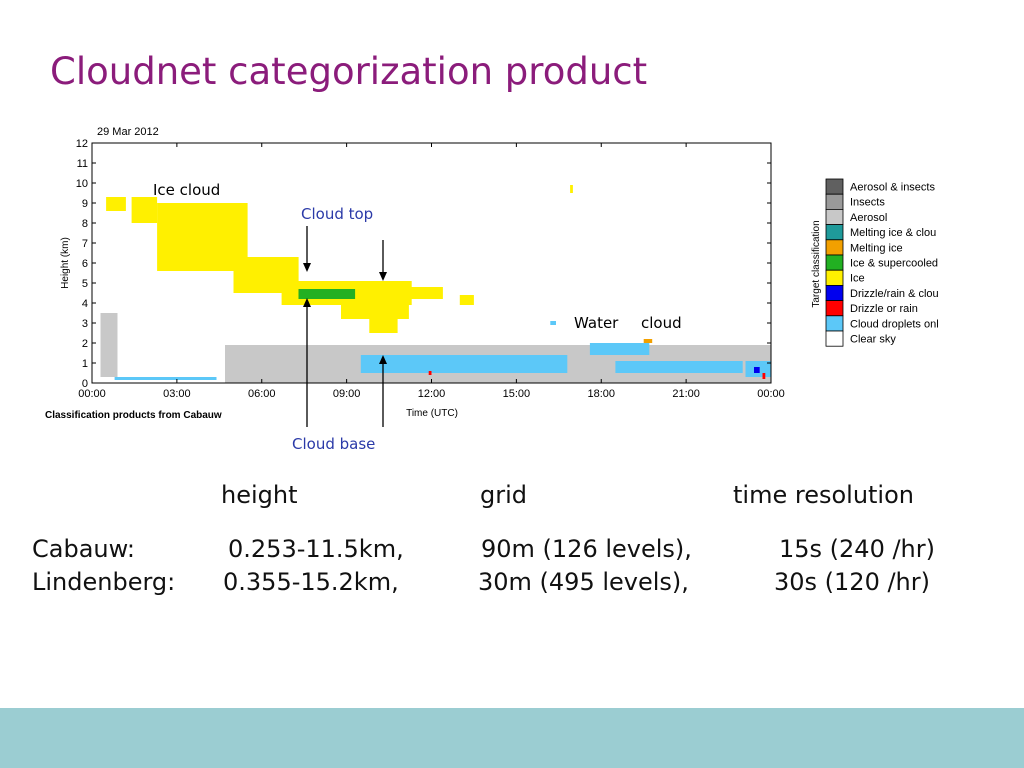  I want to click on y-tick-label: 10, so click(82, 184).